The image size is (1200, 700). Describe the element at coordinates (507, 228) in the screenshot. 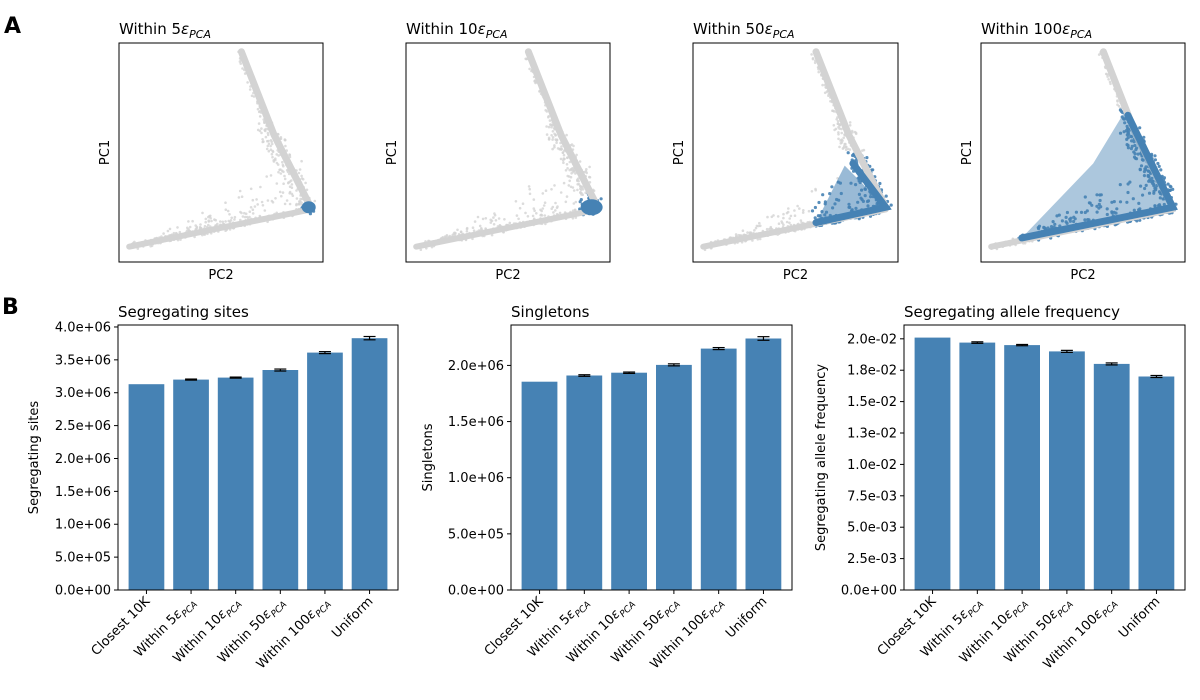

I see `dense-bottom-edge` at that location.